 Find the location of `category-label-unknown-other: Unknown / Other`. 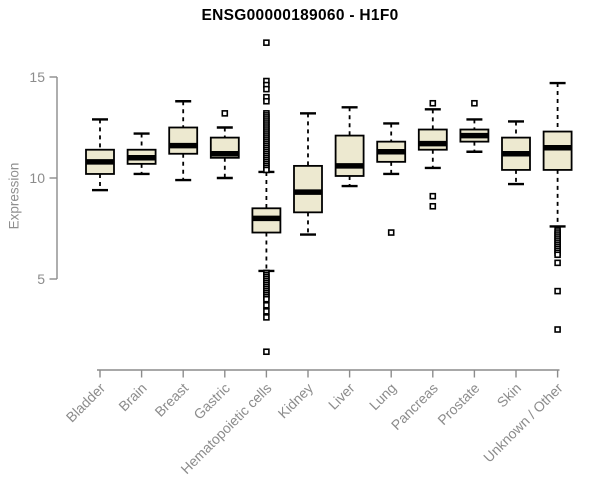

category-label-unknown-other: Unknown / Other is located at coordinates (523, 423).